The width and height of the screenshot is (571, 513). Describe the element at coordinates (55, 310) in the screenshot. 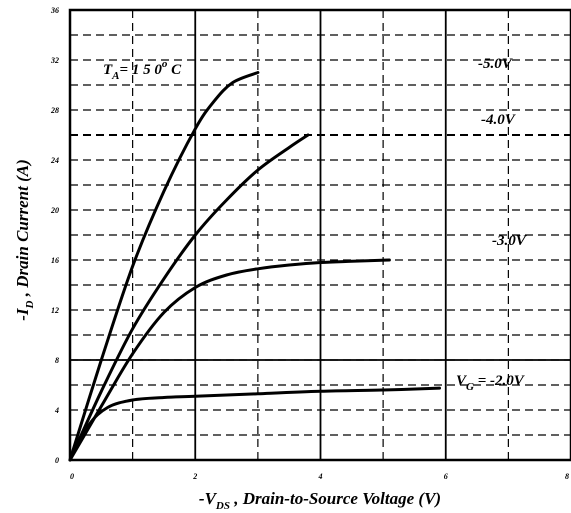

I see `y-tick-label: 12` at that location.